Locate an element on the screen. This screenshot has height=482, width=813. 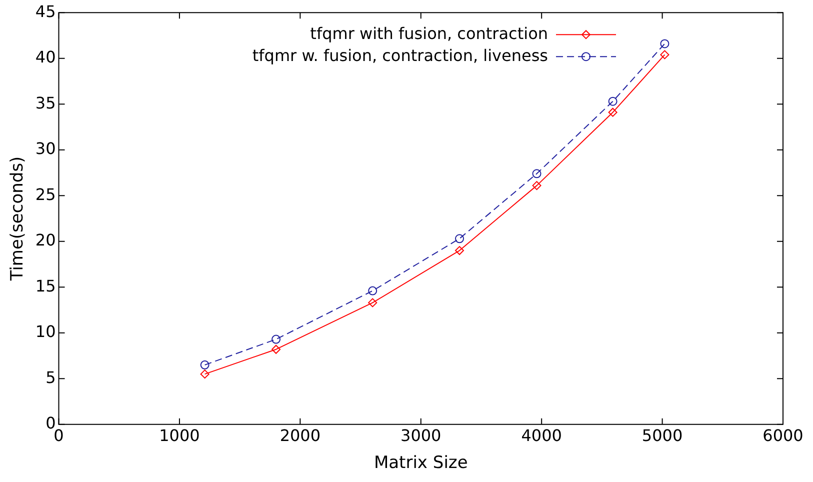
x-tick-label: 6000 is located at coordinates (783, 436).